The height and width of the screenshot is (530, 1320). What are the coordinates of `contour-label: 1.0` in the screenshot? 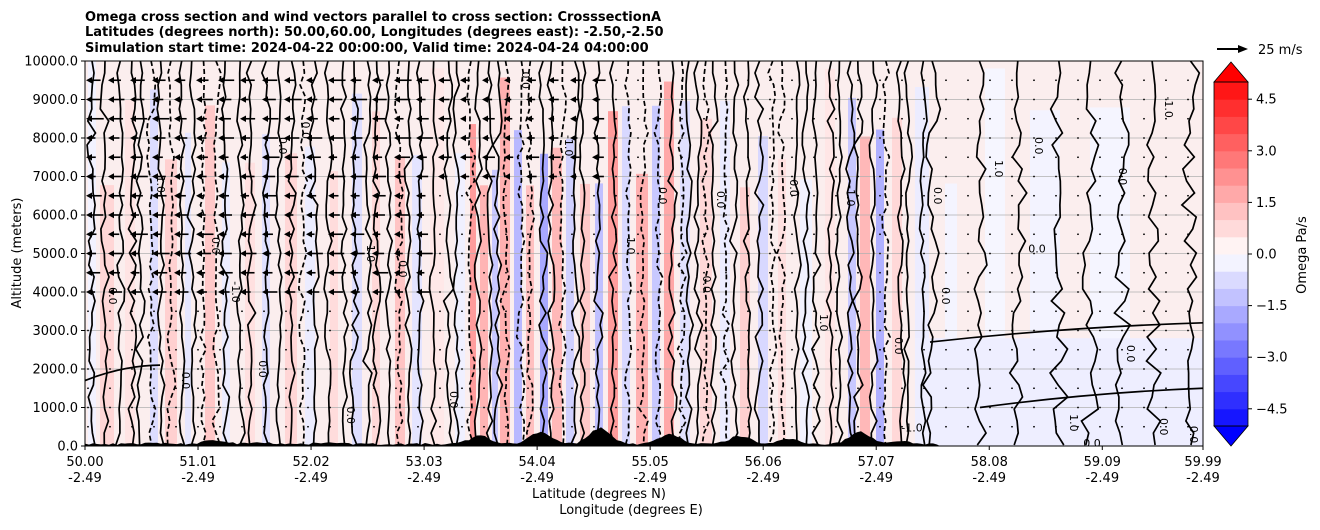 It's located at (160, 184).